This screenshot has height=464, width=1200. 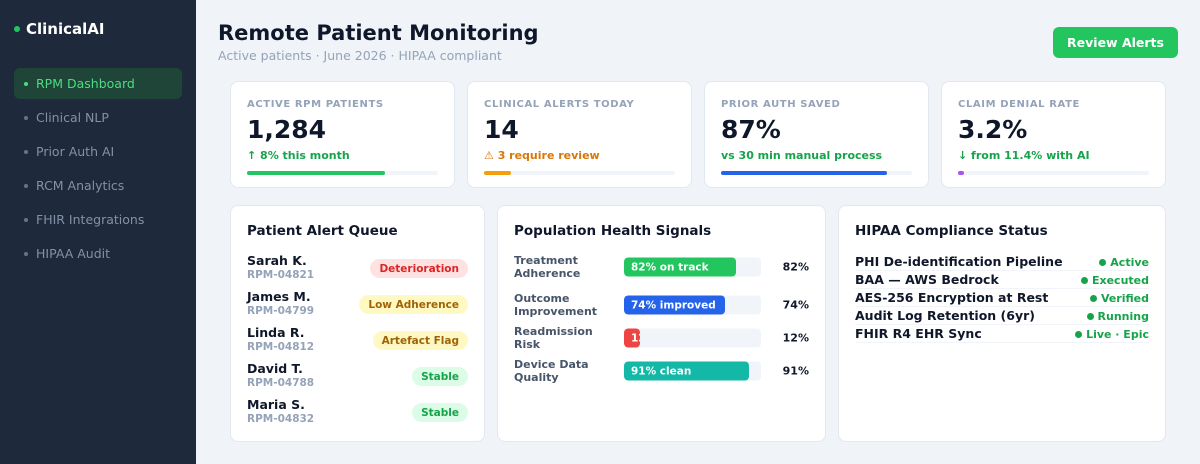 What do you see at coordinates (276, 332) in the screenshot?
I see `patient-name: Linda R.` at bounding box center [276, 332].